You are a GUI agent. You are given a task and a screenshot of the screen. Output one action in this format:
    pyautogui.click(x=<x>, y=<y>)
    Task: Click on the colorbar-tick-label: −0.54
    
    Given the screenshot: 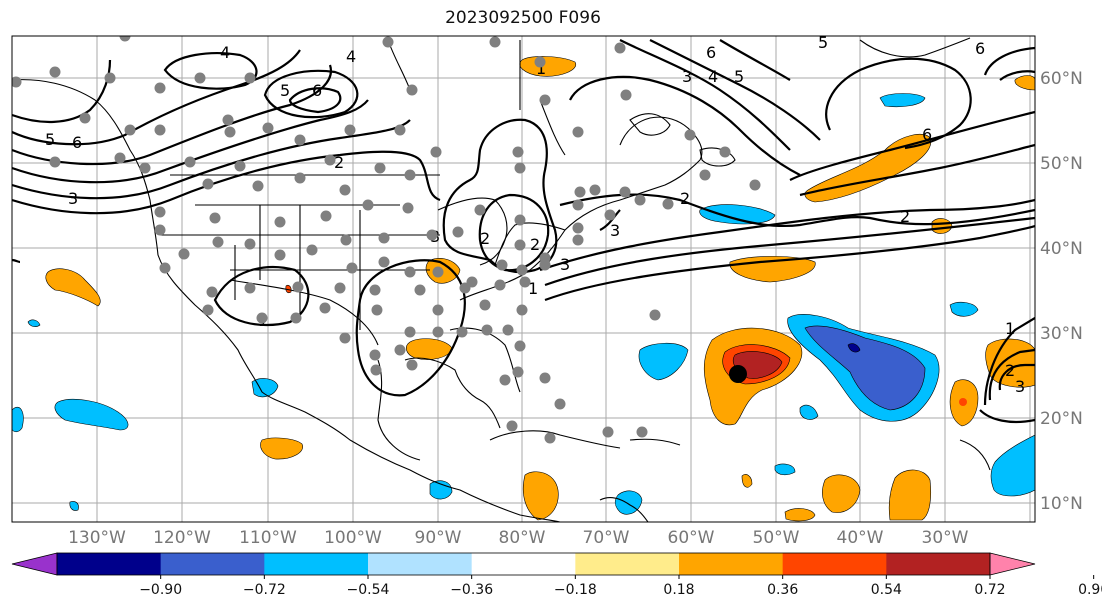 What is the action you would take?
    pyautogui.click(x=368, y=590)
    